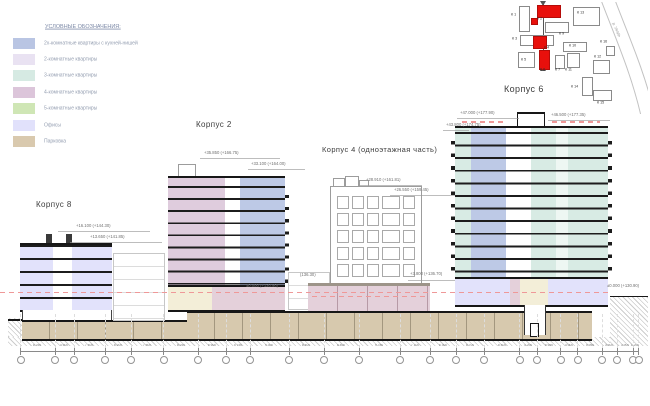  What do you see at coordinates (237, 346) in the screenshot?
I see `dimension-value: 5 750` at bounding box center [237, 346].